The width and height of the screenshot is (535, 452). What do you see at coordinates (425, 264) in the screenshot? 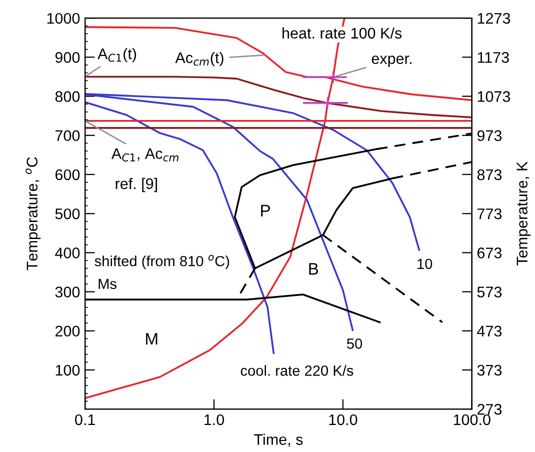
I see `annotation: 10` at bounding box center [425, 264].